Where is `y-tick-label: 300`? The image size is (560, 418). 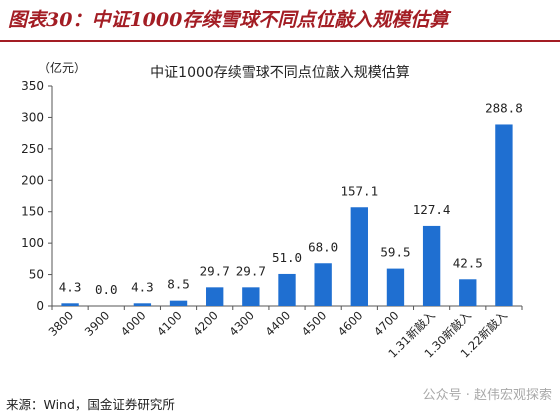 y-tick-label: 300 is located at coordinates (32, 117).